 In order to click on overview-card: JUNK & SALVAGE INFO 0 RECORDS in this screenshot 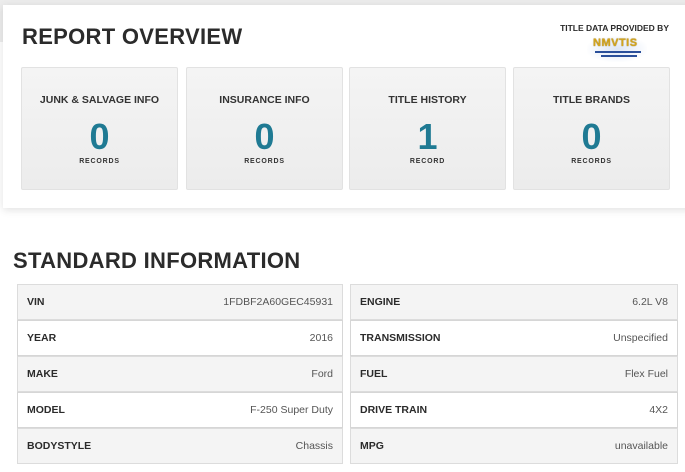, I will do `click(99, 128)`.